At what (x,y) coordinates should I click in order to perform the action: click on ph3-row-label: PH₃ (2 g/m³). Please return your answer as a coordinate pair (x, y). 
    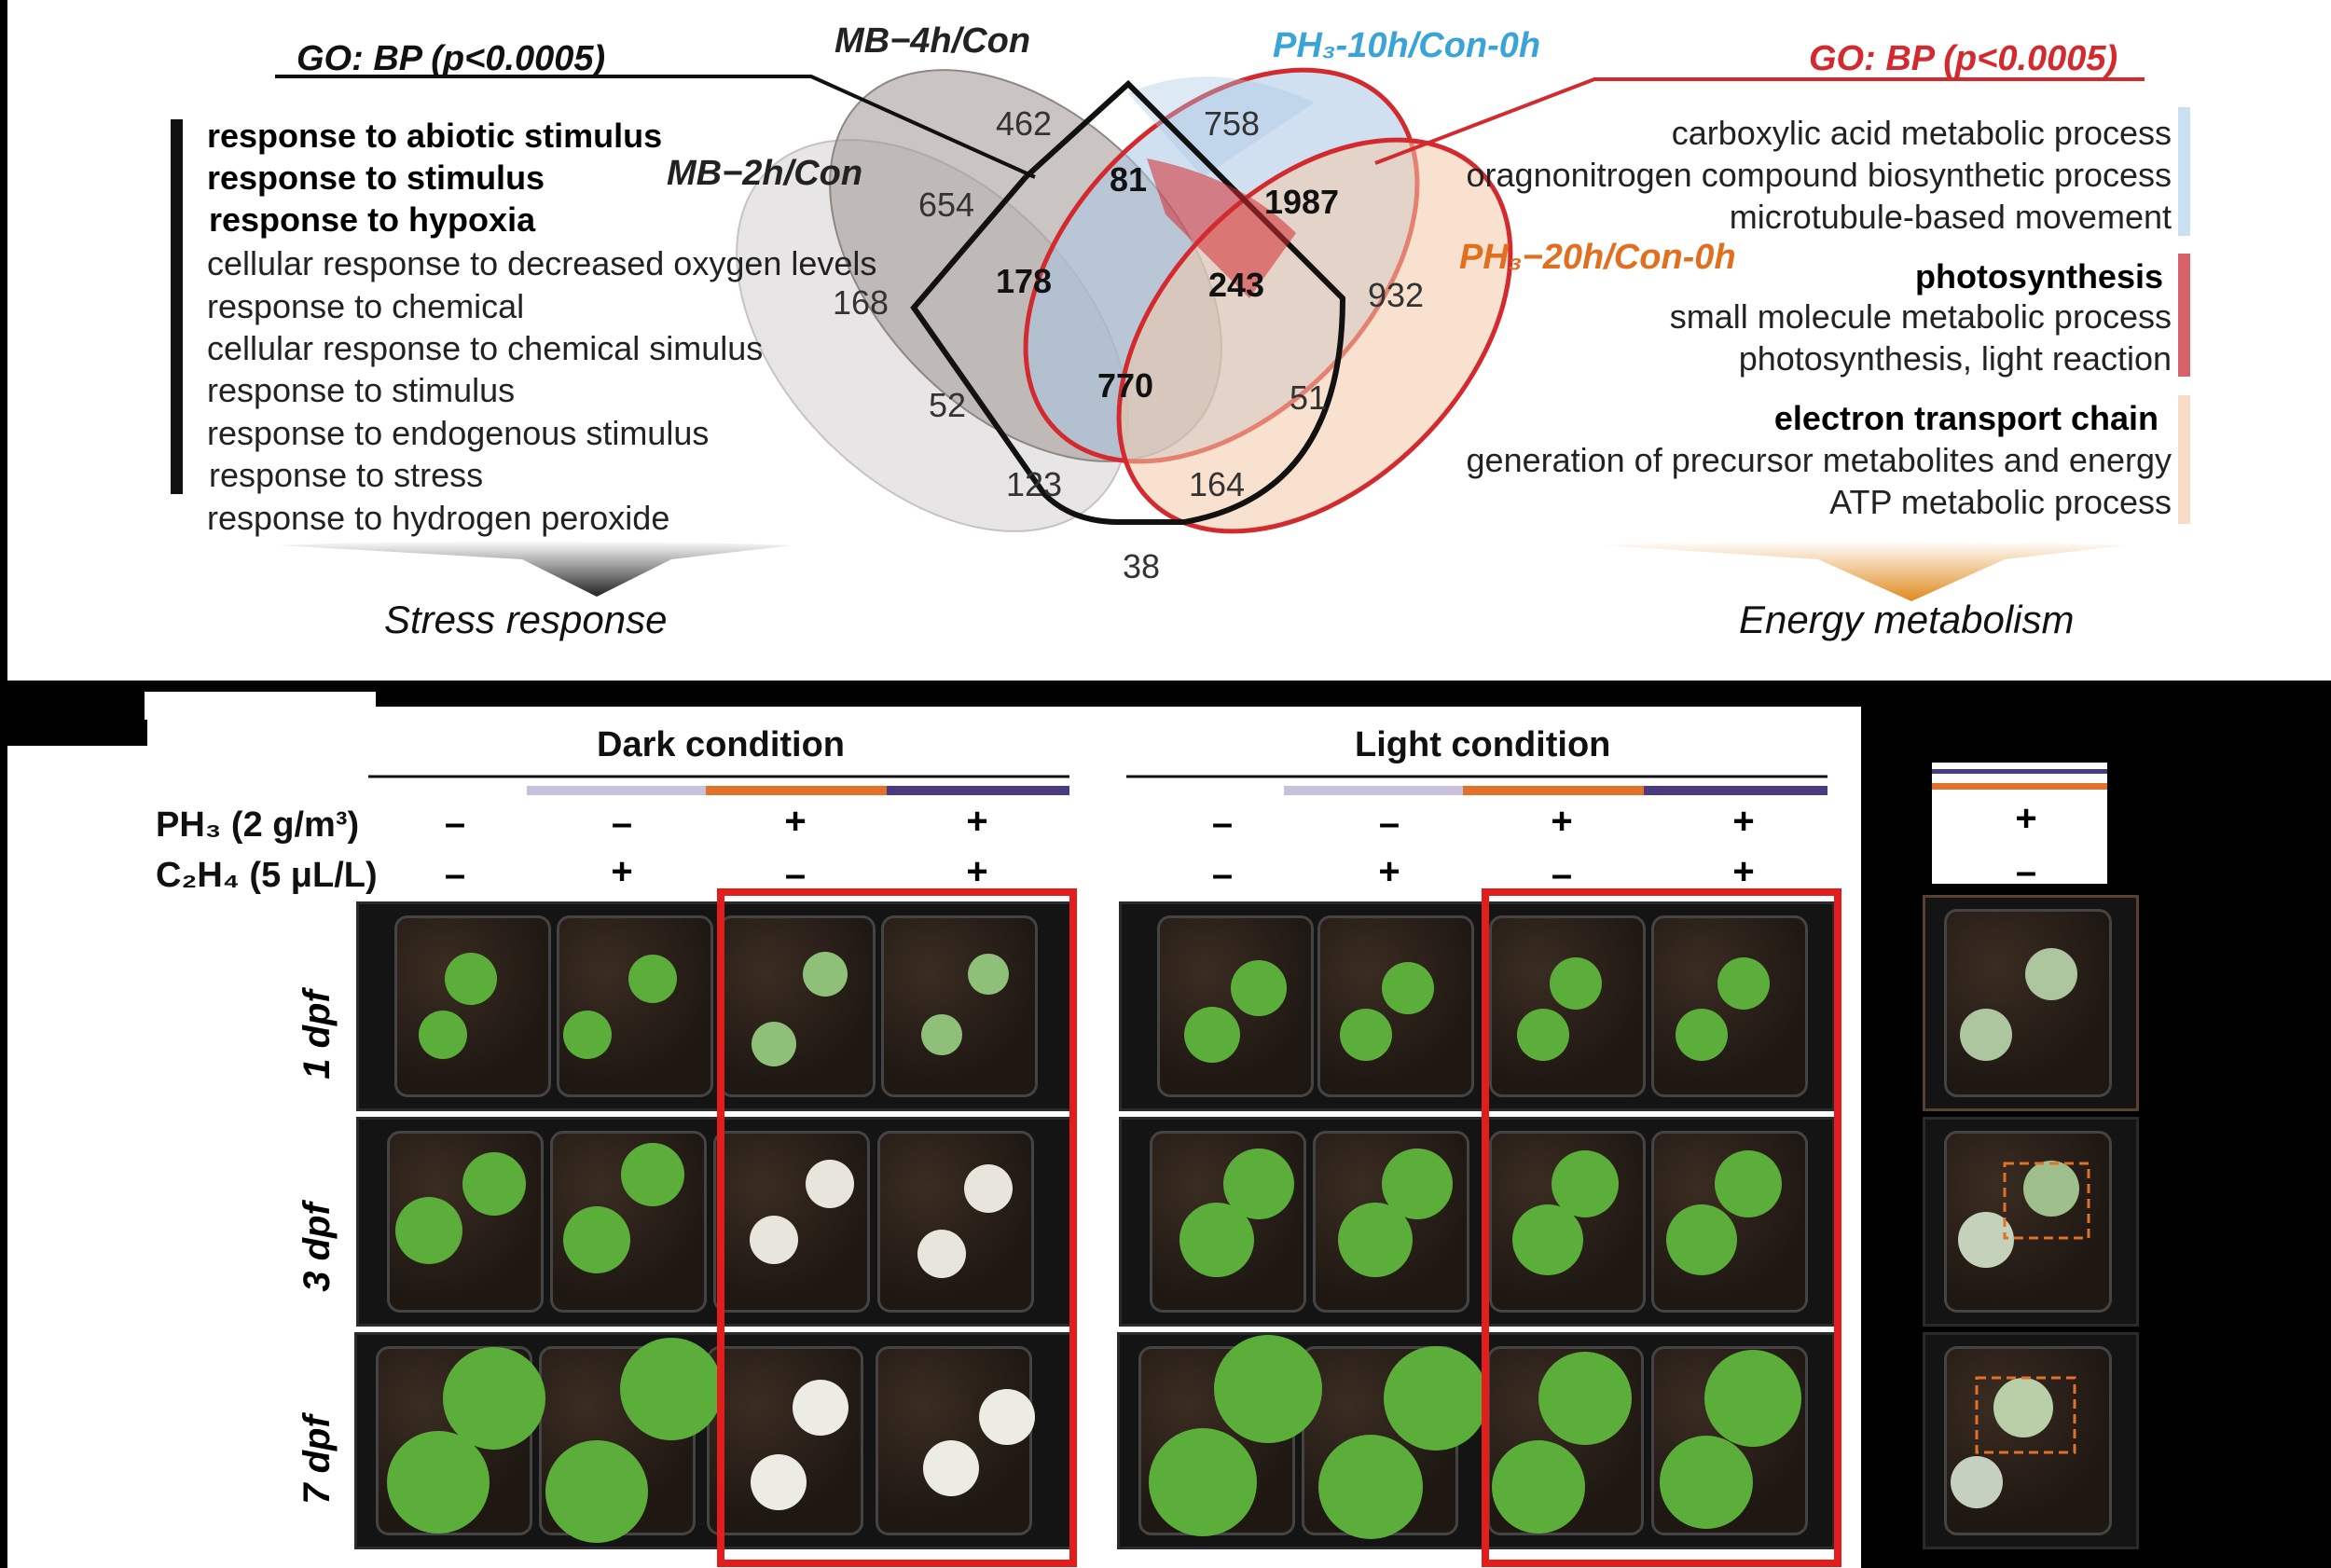
    Looking at the image, I should click on (258, 825).